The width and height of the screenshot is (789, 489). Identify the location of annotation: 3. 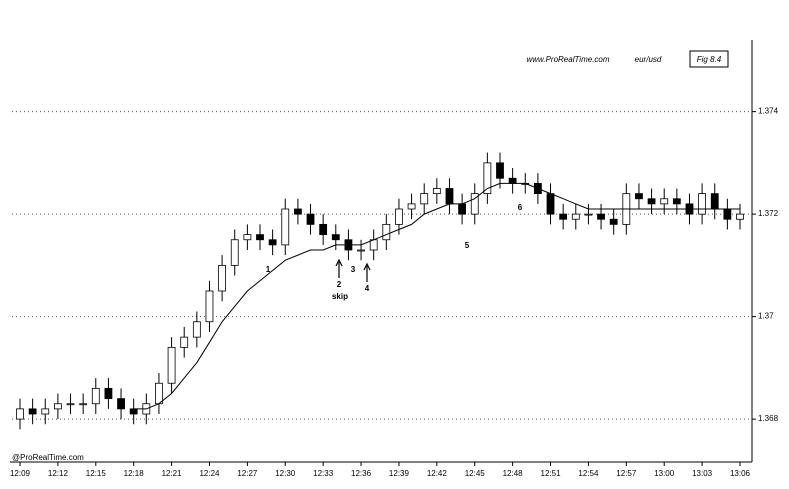
(353, 269).